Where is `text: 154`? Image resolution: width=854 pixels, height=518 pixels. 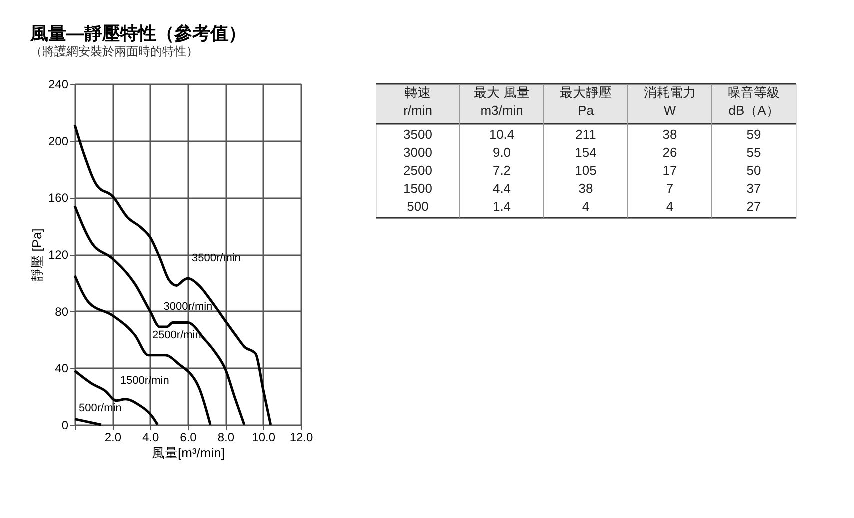 text: 154 is located at coordinates (586, 152).